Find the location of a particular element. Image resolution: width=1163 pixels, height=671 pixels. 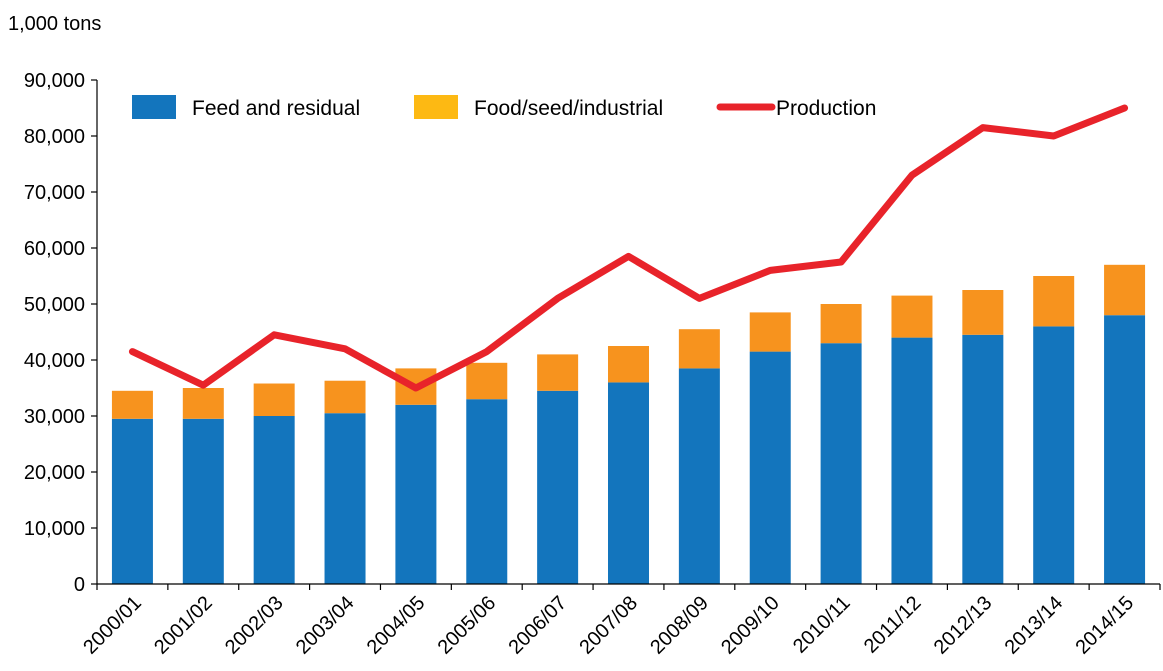

y-tick-label: 80,000 is located at coordinates (54, 137).